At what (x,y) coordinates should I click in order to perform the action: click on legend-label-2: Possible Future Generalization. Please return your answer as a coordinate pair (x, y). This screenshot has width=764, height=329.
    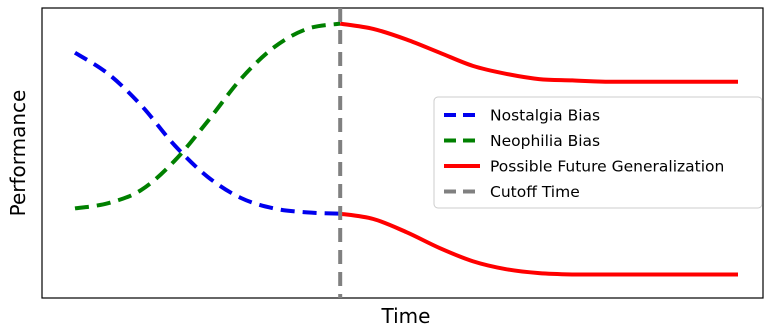
    Looking at the image, I should click on (607, 167).